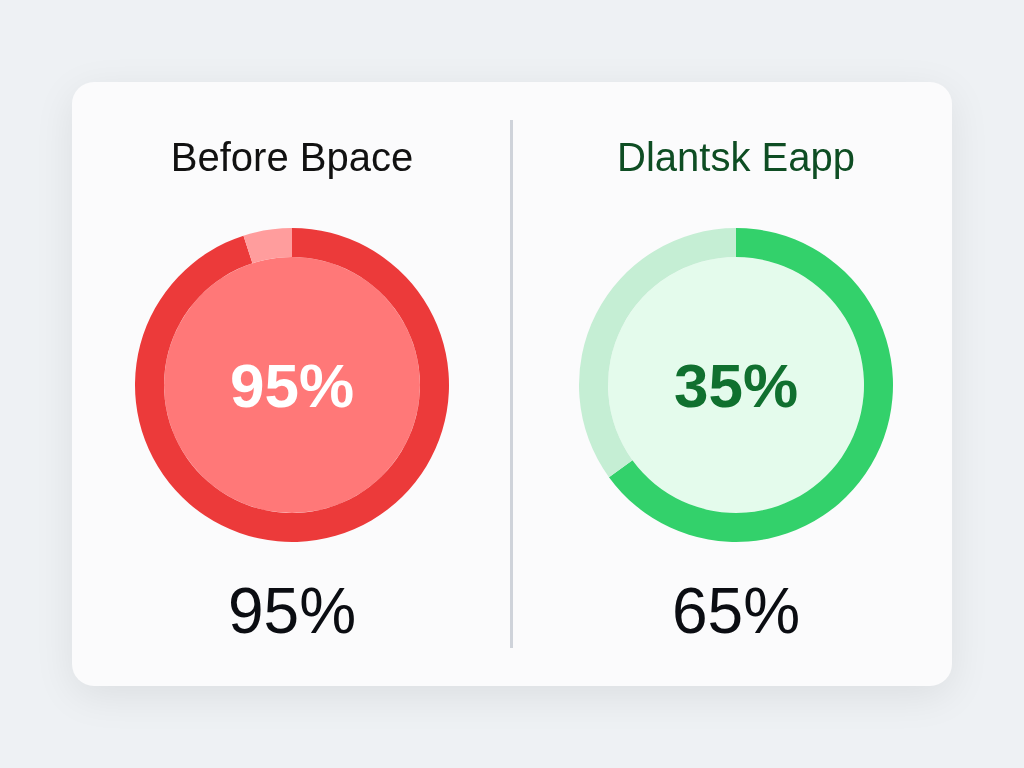  Describe the element at coordinates (736, 385) in the screenshot. I see `text: 35%` at that location.